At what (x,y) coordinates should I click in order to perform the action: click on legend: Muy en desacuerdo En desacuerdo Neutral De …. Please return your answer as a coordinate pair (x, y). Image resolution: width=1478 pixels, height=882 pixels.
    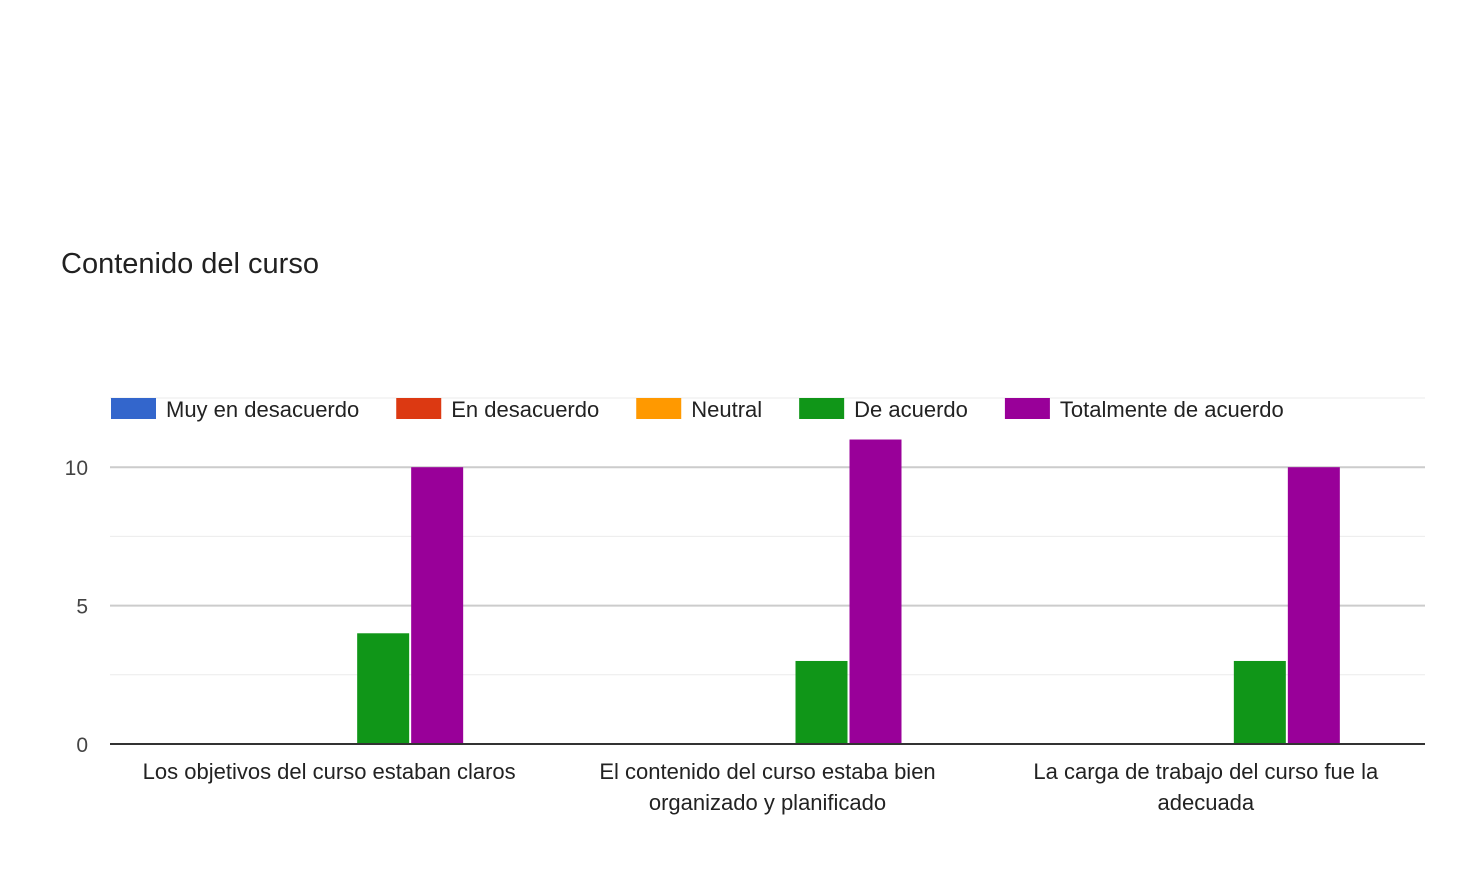
    Looking at the image, I should click on (697, 409).